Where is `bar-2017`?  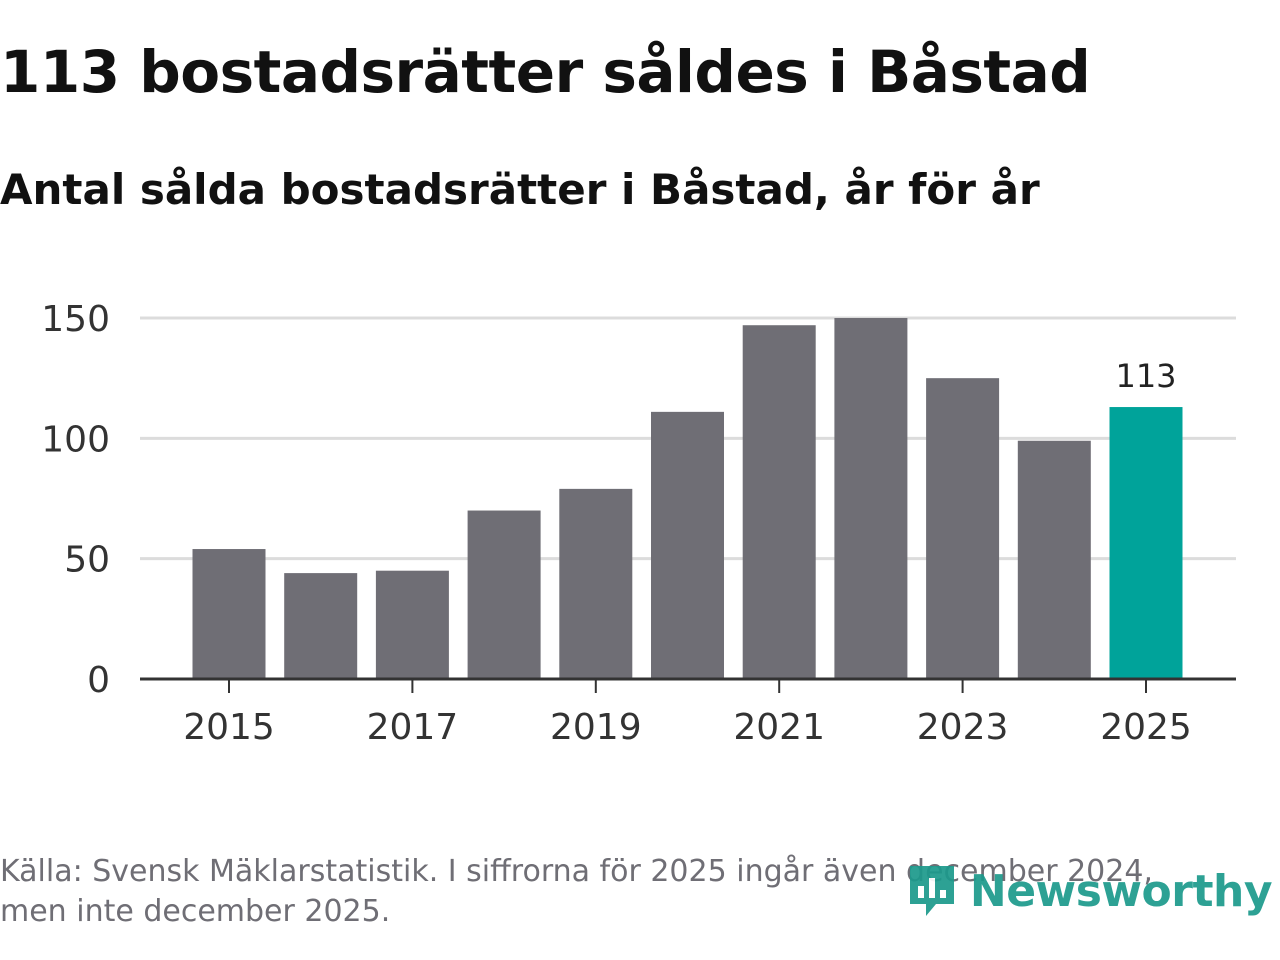
bar-2017 is located at coordinates (412, 624).